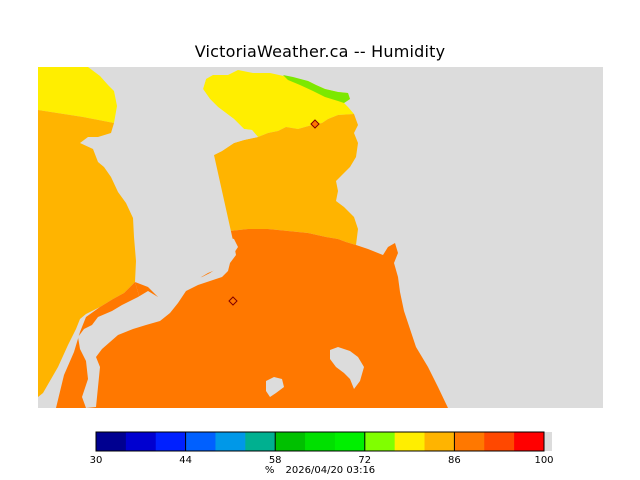 Image resolution: width=640 pixels, height=480 pixels. Describe the element at coordinates (316, 89) in the screenshot. I see `north-green-zone` at that location.